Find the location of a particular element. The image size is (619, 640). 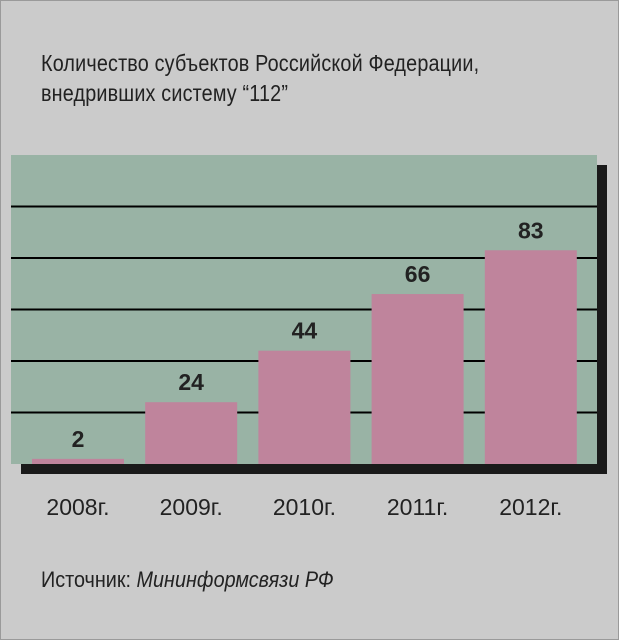

data-label: 24 is located at coordinates (191, 382).